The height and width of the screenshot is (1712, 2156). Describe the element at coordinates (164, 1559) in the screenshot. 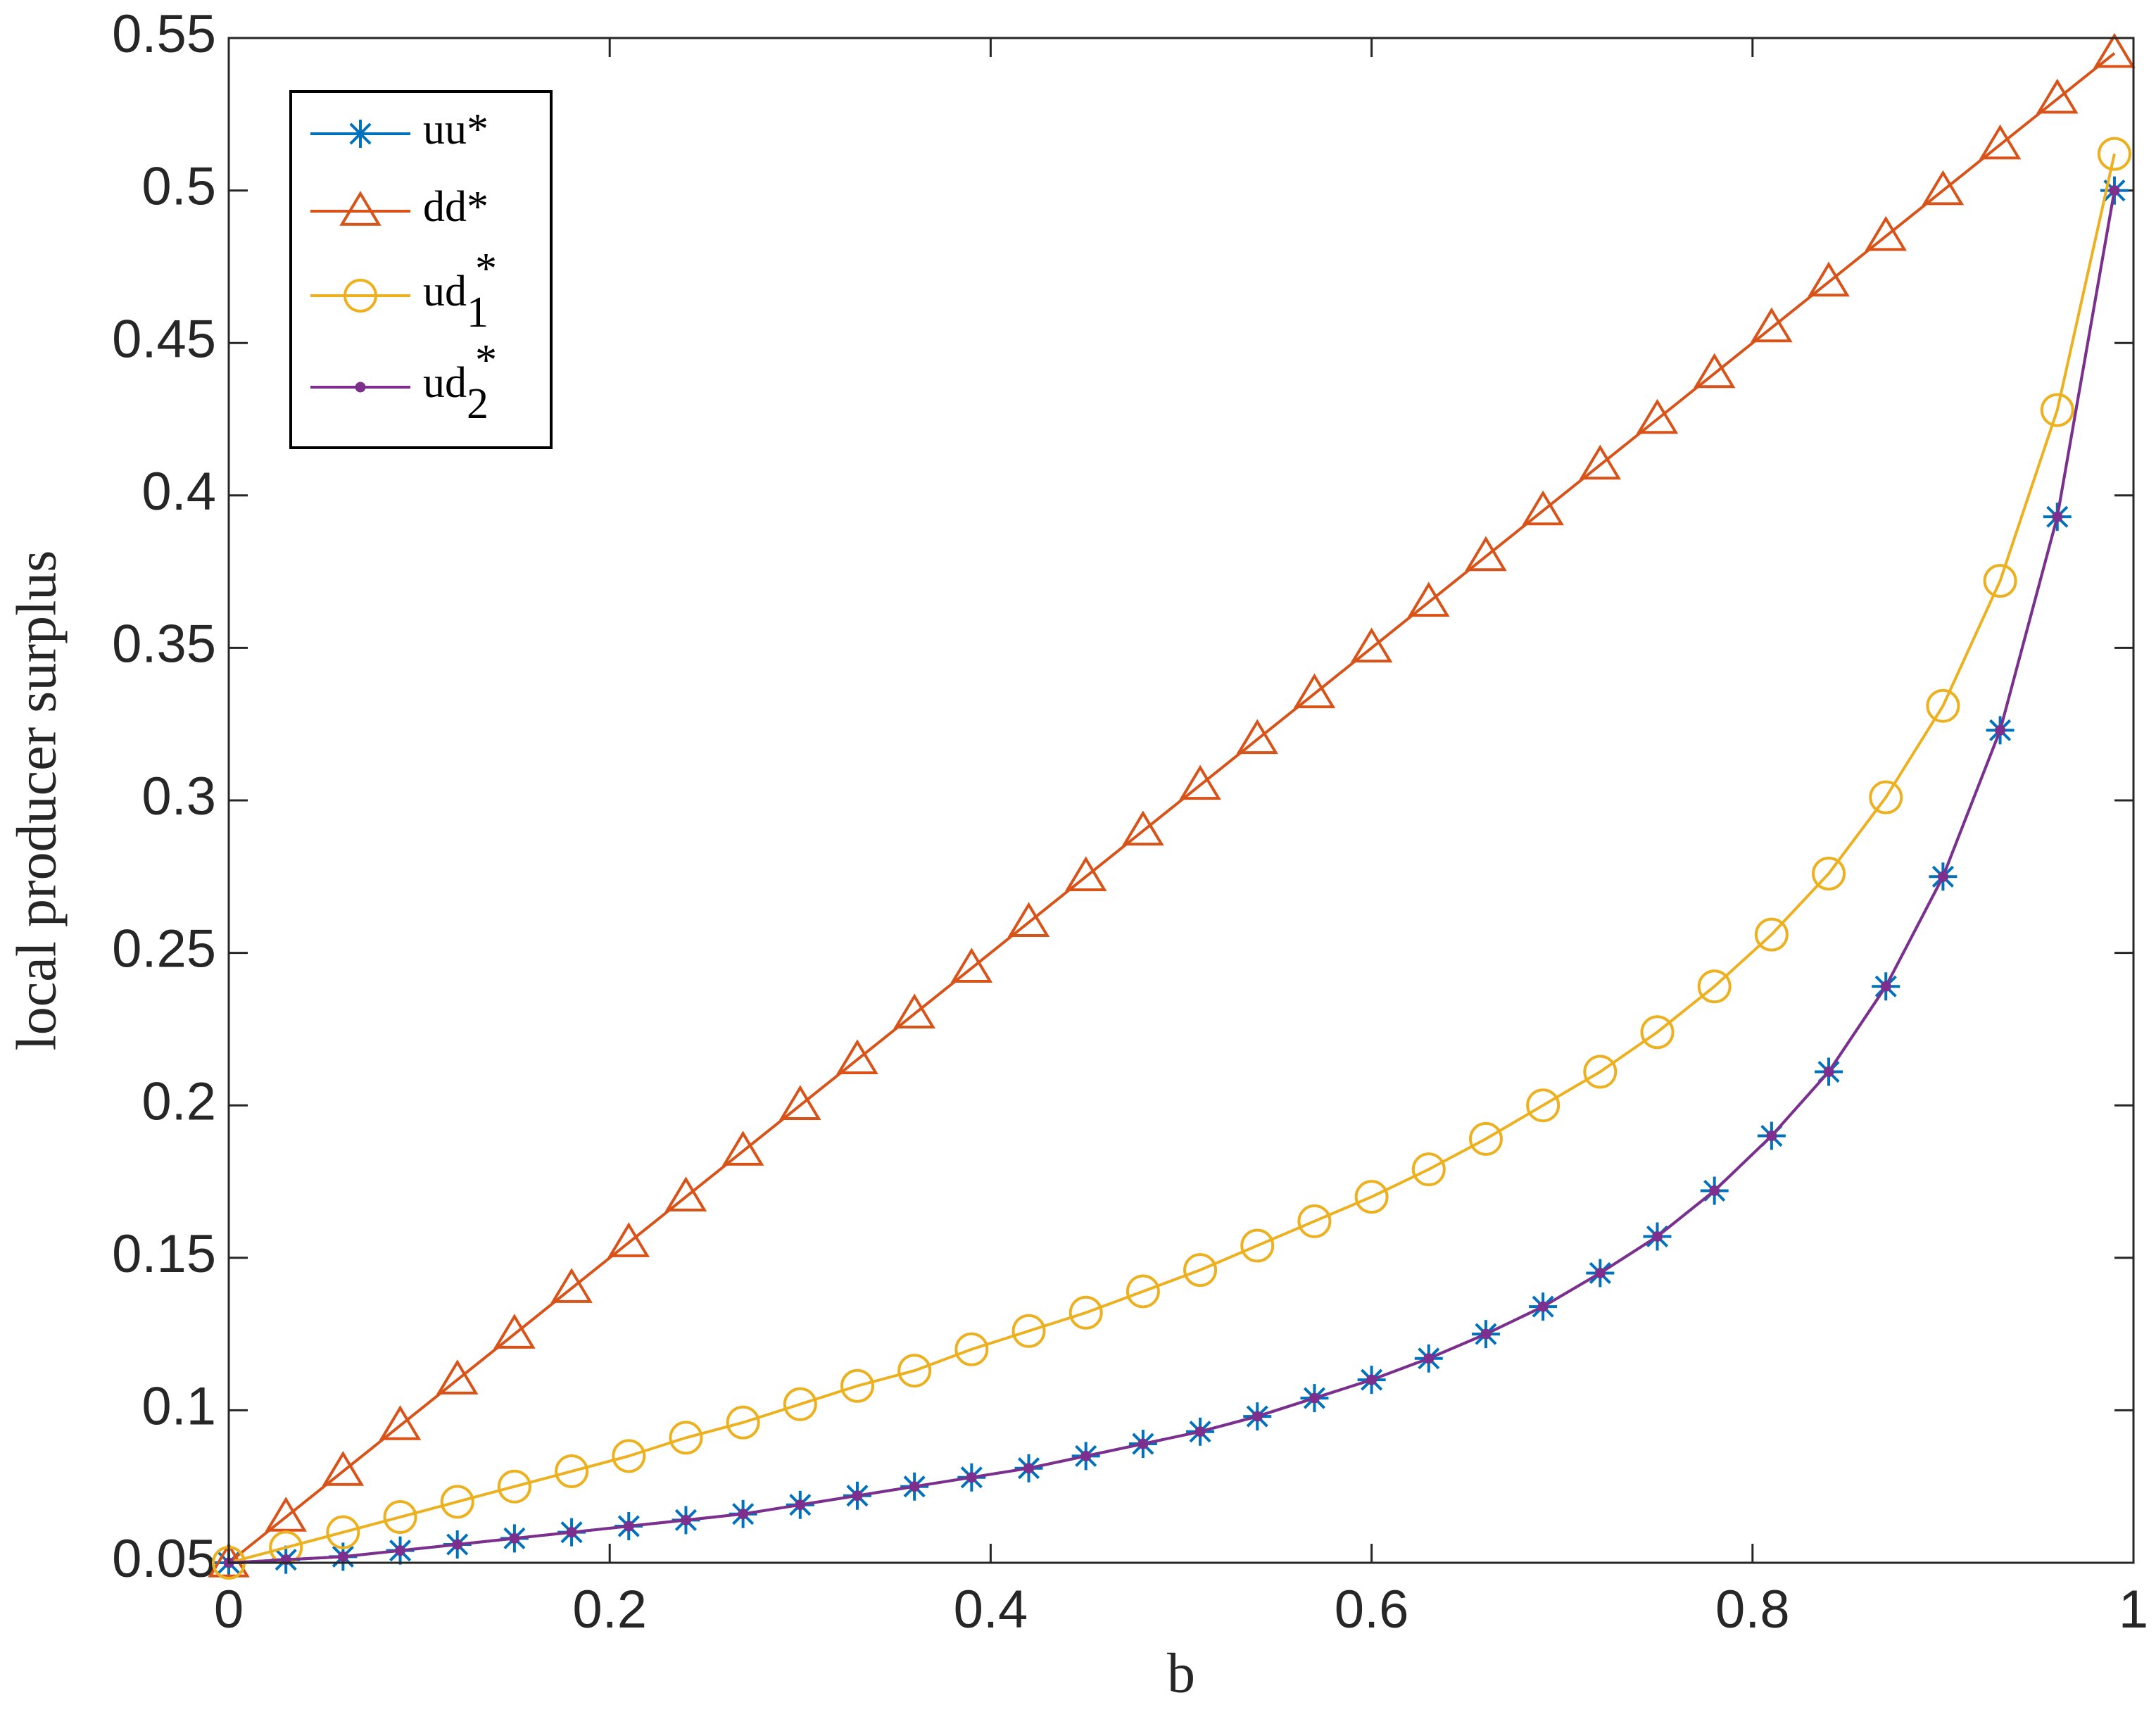

I see `y-tick-label: 0.05` at that location.